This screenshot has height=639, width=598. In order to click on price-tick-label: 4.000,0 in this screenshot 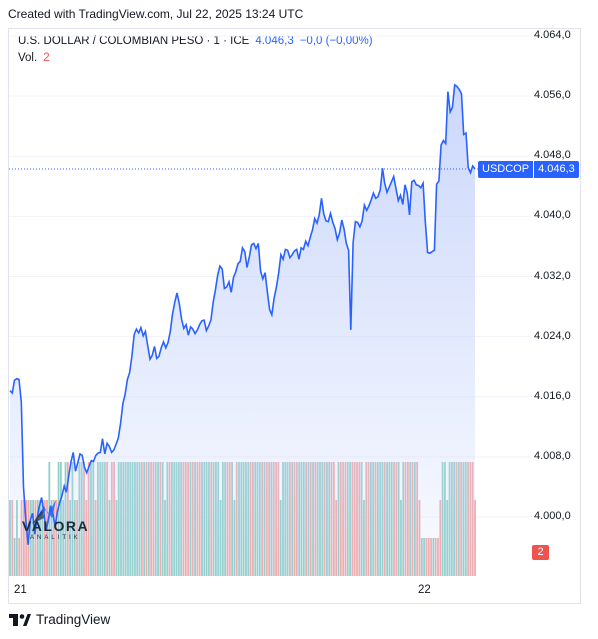, I will do `click(552, 516)`.